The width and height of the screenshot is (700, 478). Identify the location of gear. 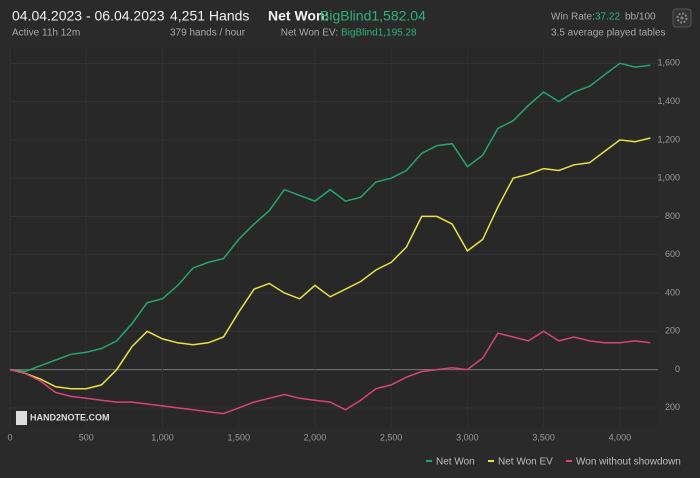
(682, 18).